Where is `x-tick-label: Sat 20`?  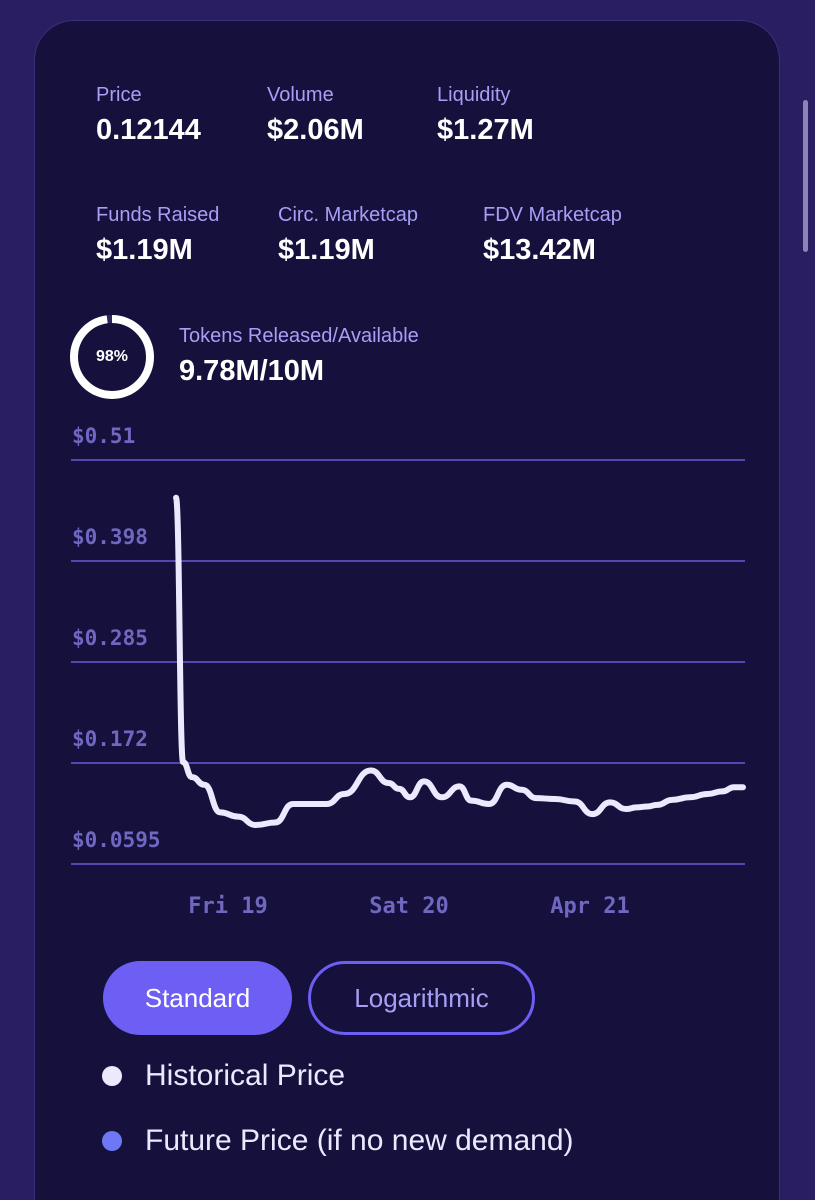
x-tick-label: Sat 20 is located at coordinates (408, 906).